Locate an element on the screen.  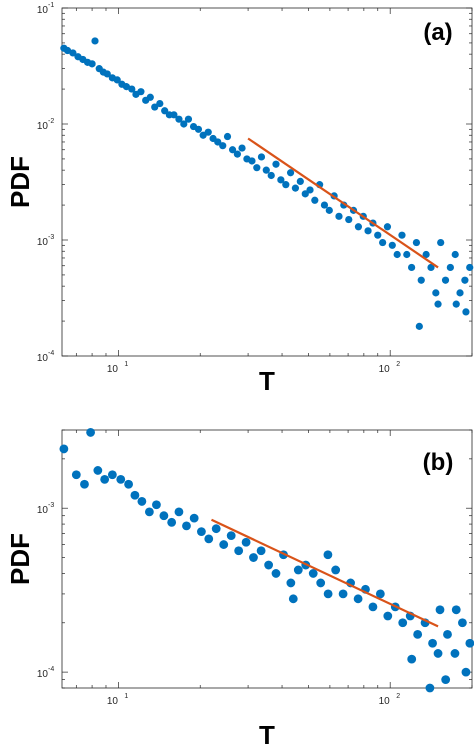
x-tick-exponent: 1 is located at coordinates (126, 364).